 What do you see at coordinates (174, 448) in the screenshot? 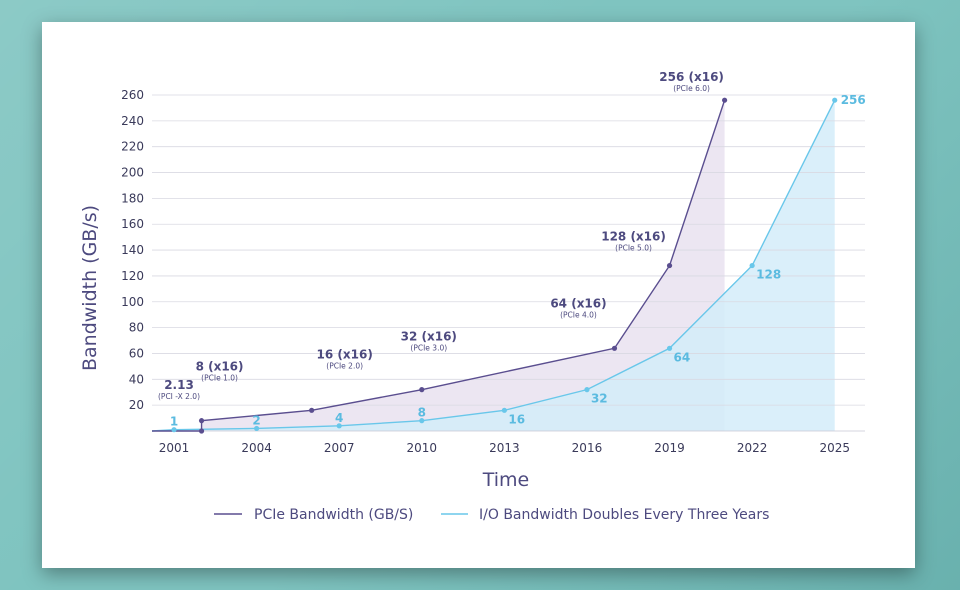
I see `x-tick-label: 2001` at bounding box center [174, 448].